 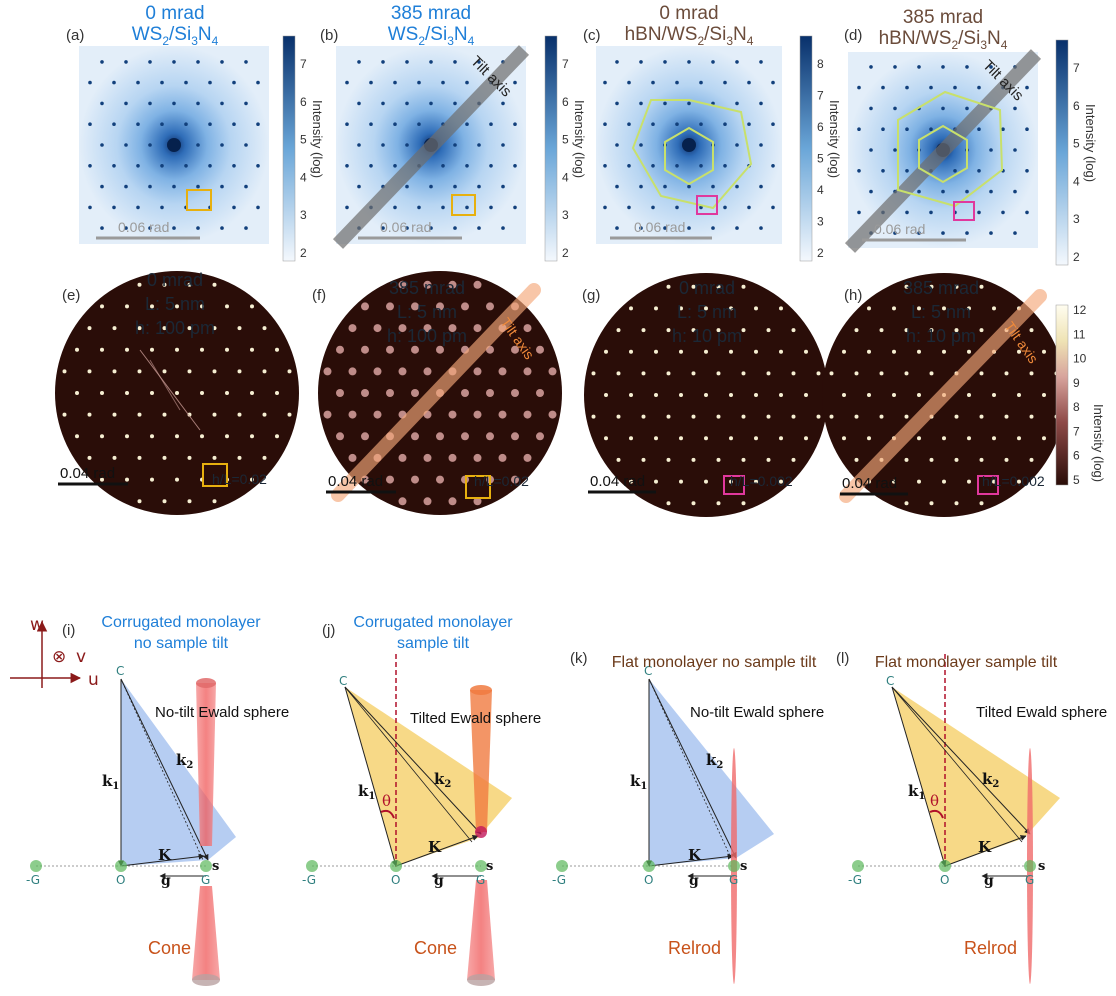 I want to click on scale-label: 0.04 rad, so click(x=355, y=481).